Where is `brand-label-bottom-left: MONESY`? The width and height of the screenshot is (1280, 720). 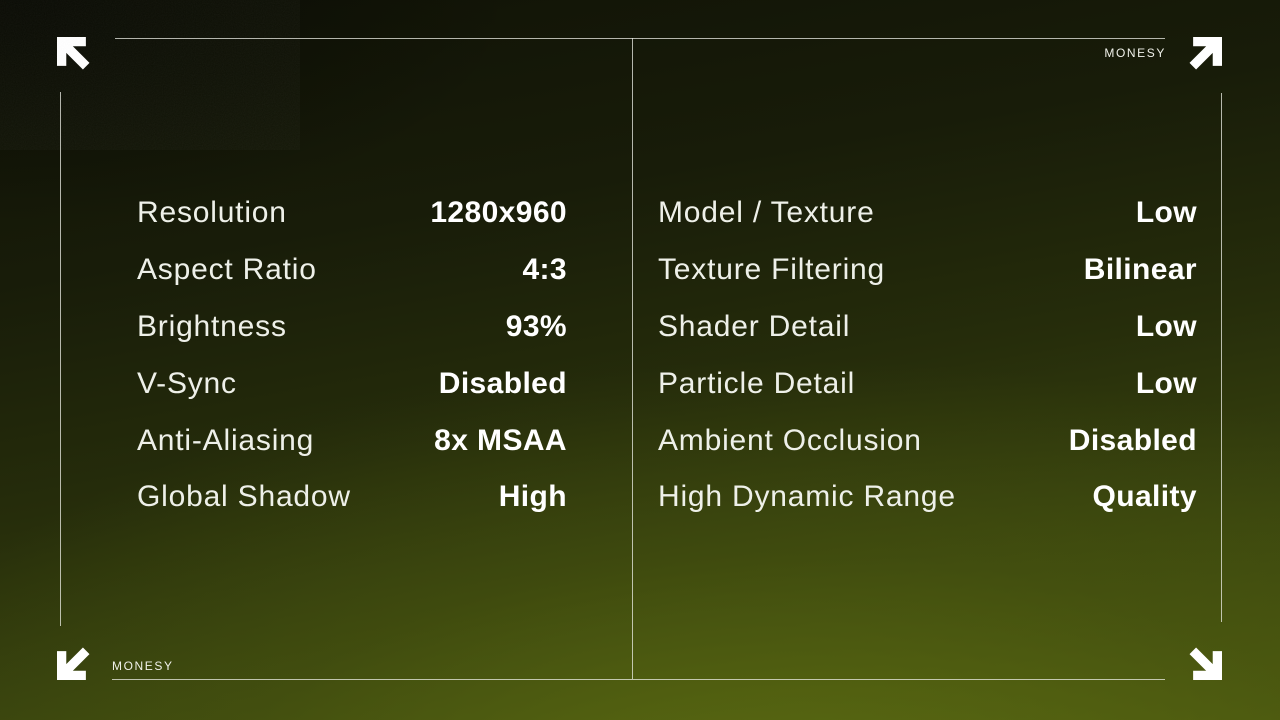
brand-label-bottom-left: MONESY is located at coordinates (143, 666).